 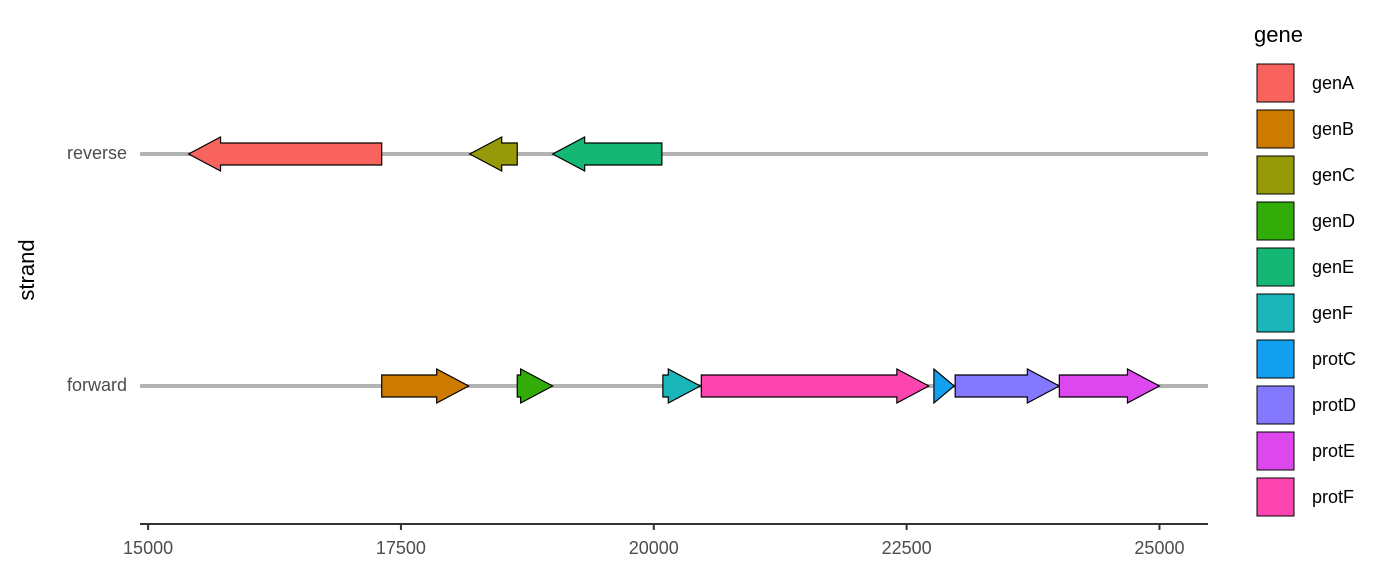 What do you see at coordinates (26, 269) in the screenshot?
I see `y-axis-title: strand` at bounding box center [26, 269].